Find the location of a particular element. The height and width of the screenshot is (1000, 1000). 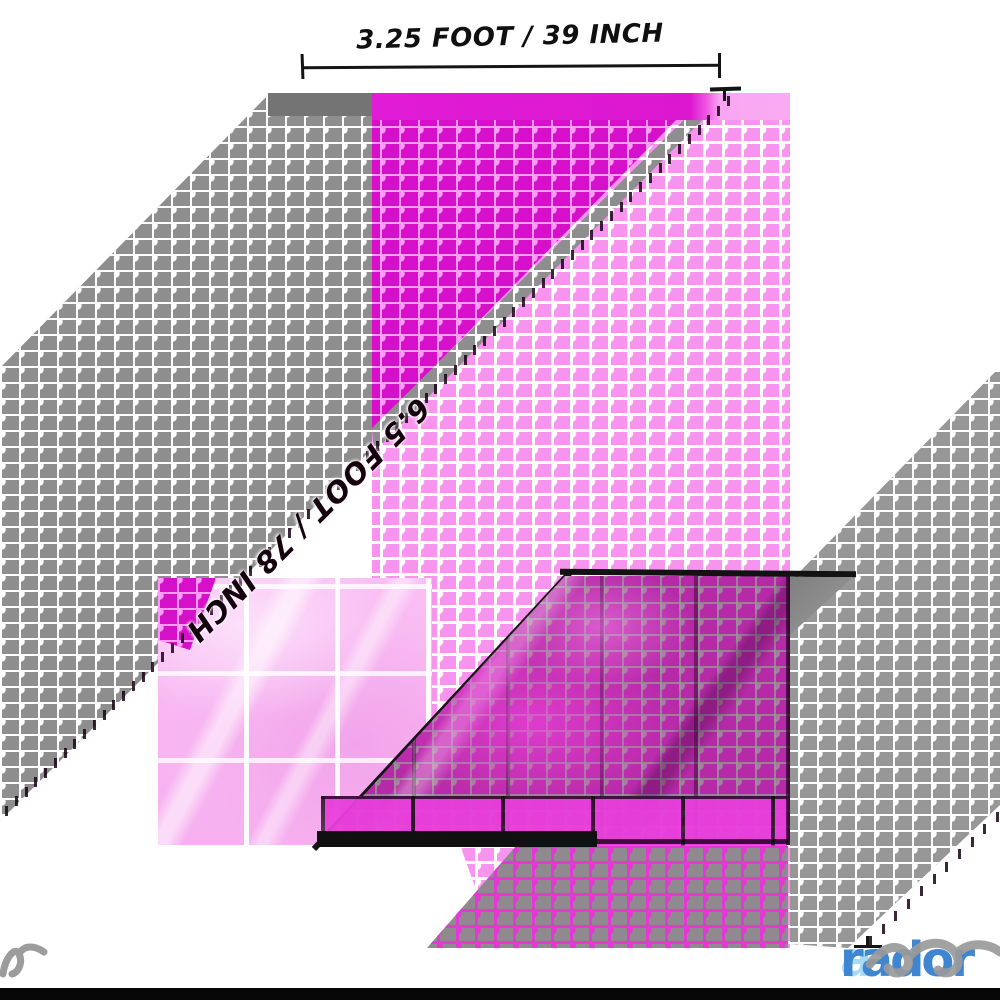

pink-curtain-top-band is located at coordinates (581, 106).